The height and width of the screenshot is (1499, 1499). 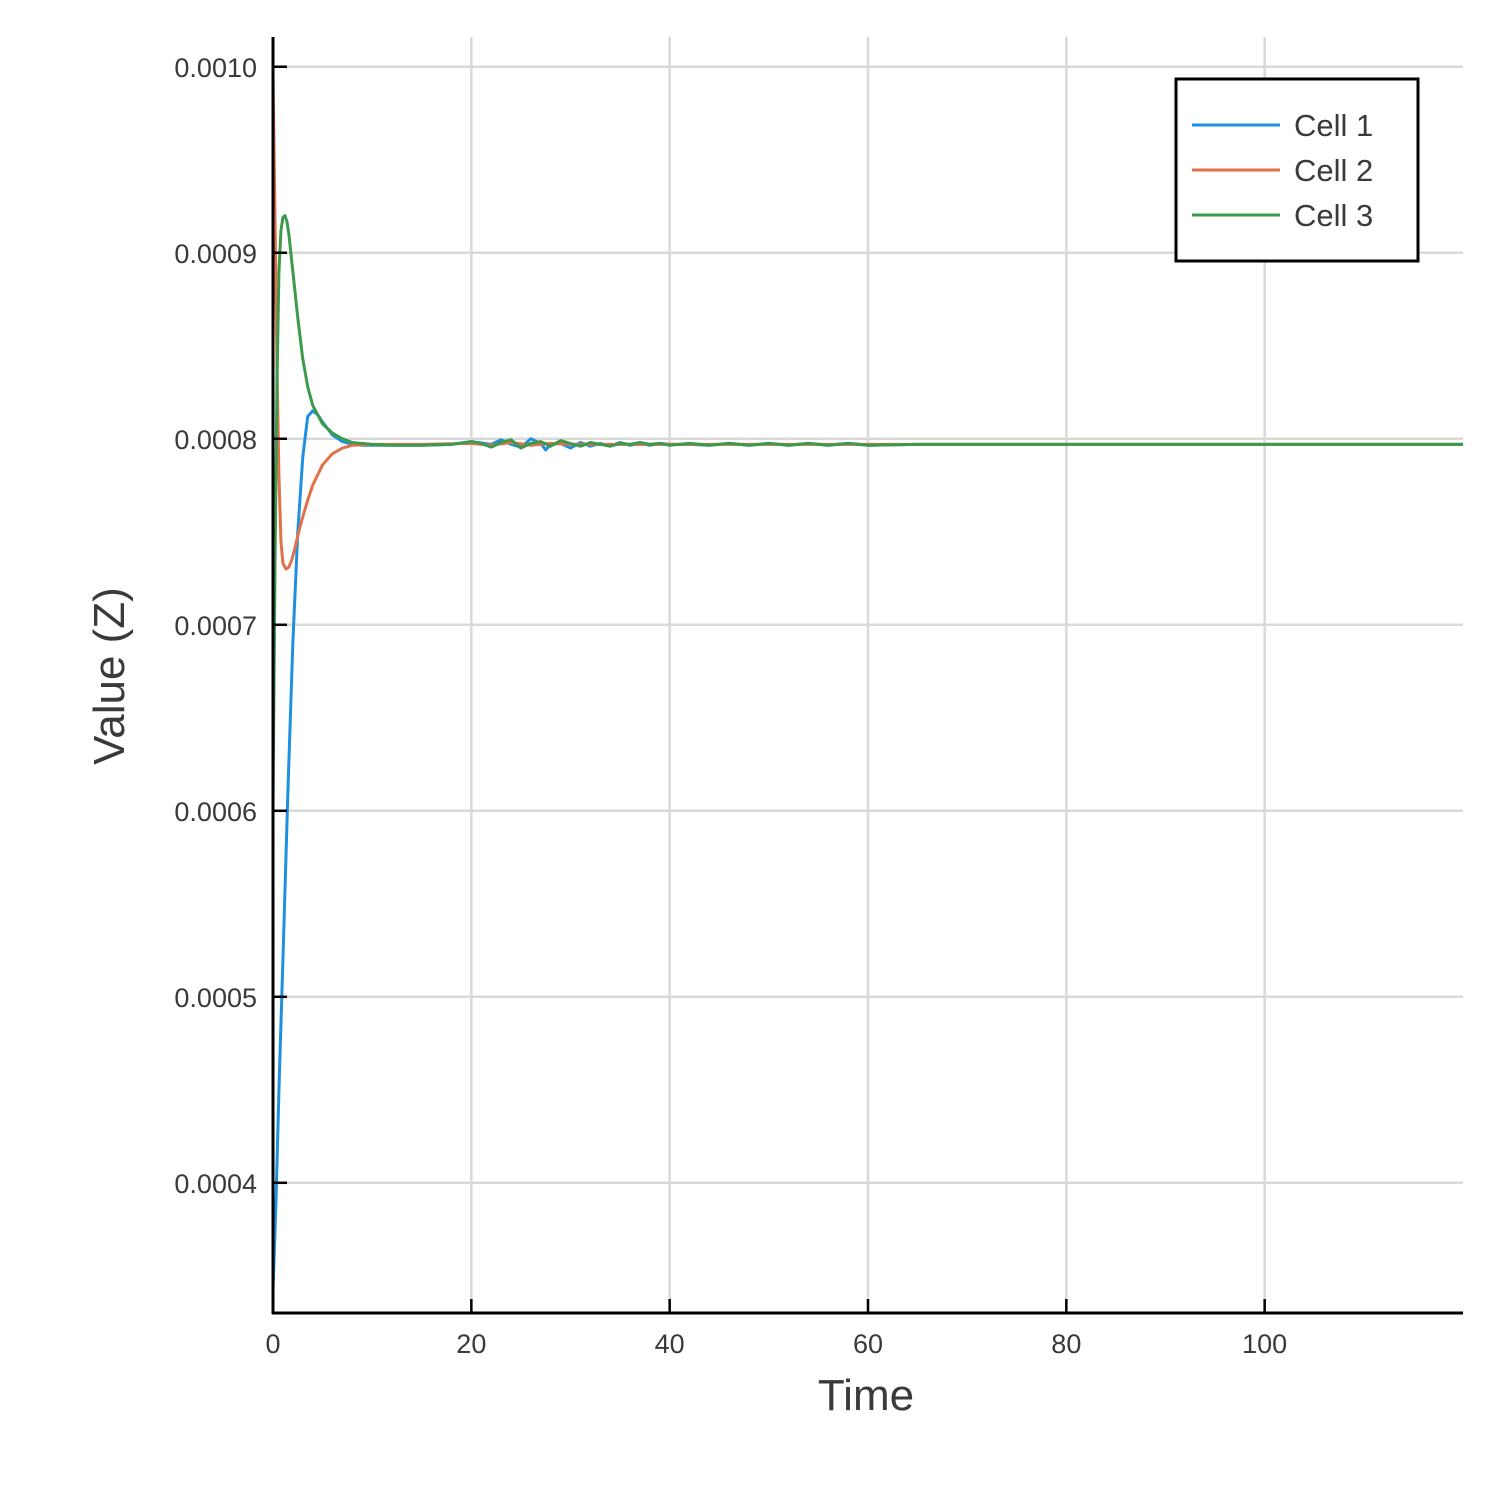 What do you see at coordinates (1333, 215) in the screenshot?
I see `legend-label: Cell 3` at bounding box center [1333, 215].